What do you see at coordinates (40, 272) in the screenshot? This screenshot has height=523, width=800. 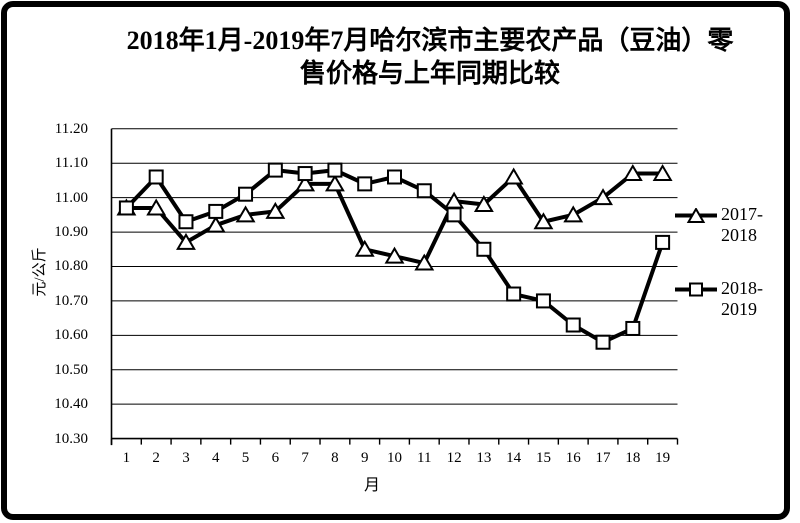 I see `y-axis-title: 元/公斤` at bounding box center [40, 272].